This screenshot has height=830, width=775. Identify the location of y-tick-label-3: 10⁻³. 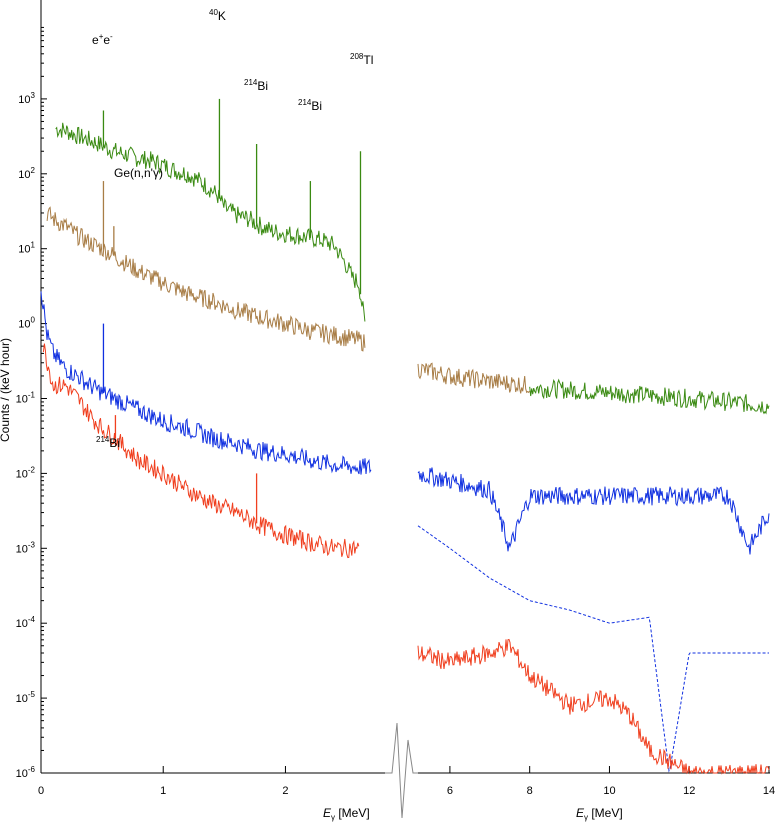
(26, 547).